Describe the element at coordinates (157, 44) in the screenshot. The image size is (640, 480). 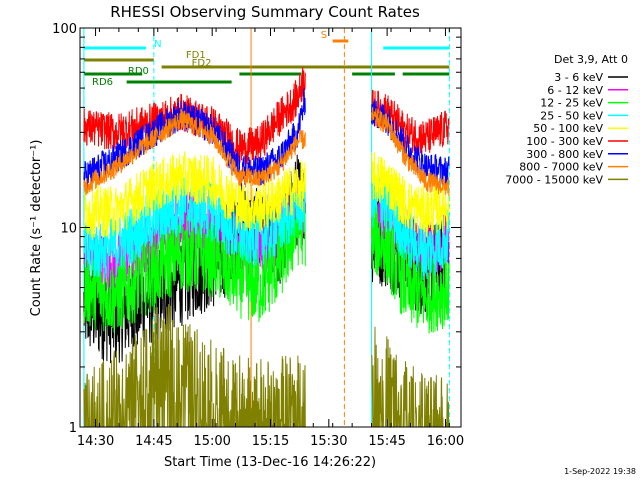
I see `state-bar-label-1: N` at that location.